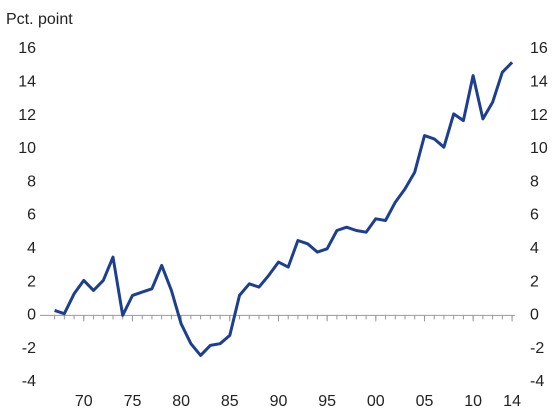 Image resolution: width=558 pixels, height=414 pixels. What do you see at coordinates (31, 248) in the screenshot?
I see `y-tick-label: 4` at bounding box center [31, 248].